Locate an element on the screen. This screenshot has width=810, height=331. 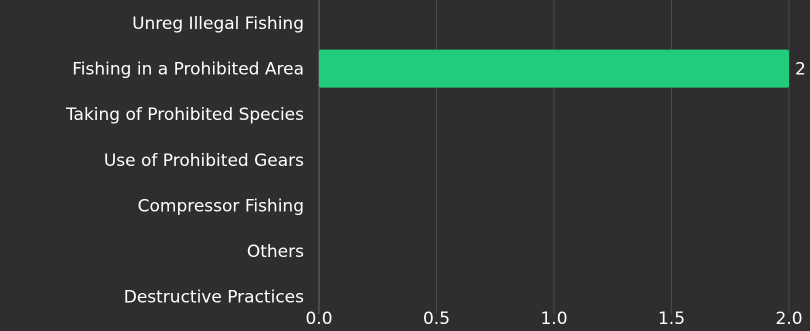
bar is located at coordinates (554, 68).